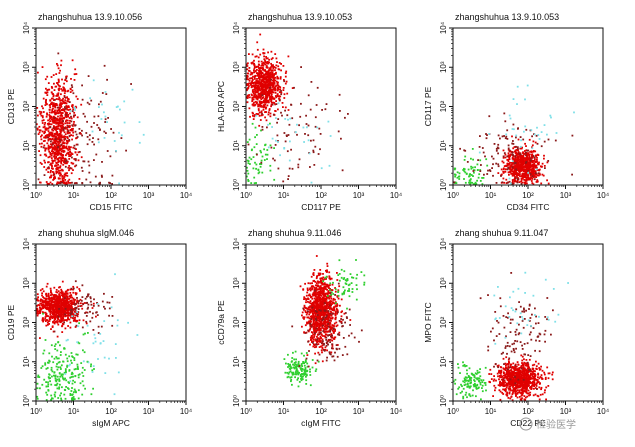 The image size is (635, 447). Describe the element at coordinates (321, 207) in the screenshot. I see `x-axis-label: CD117 PE` at that location.